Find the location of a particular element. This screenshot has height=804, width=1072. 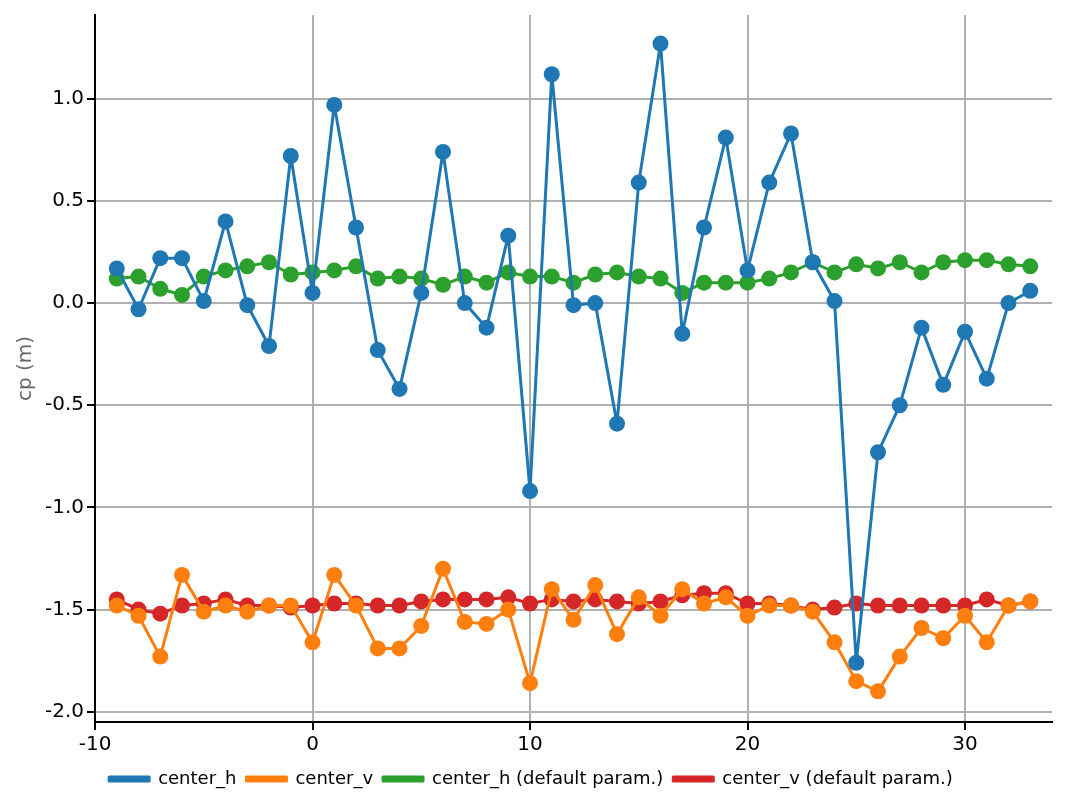

x-tick-label: 10 is located at coordinates (530, 743).